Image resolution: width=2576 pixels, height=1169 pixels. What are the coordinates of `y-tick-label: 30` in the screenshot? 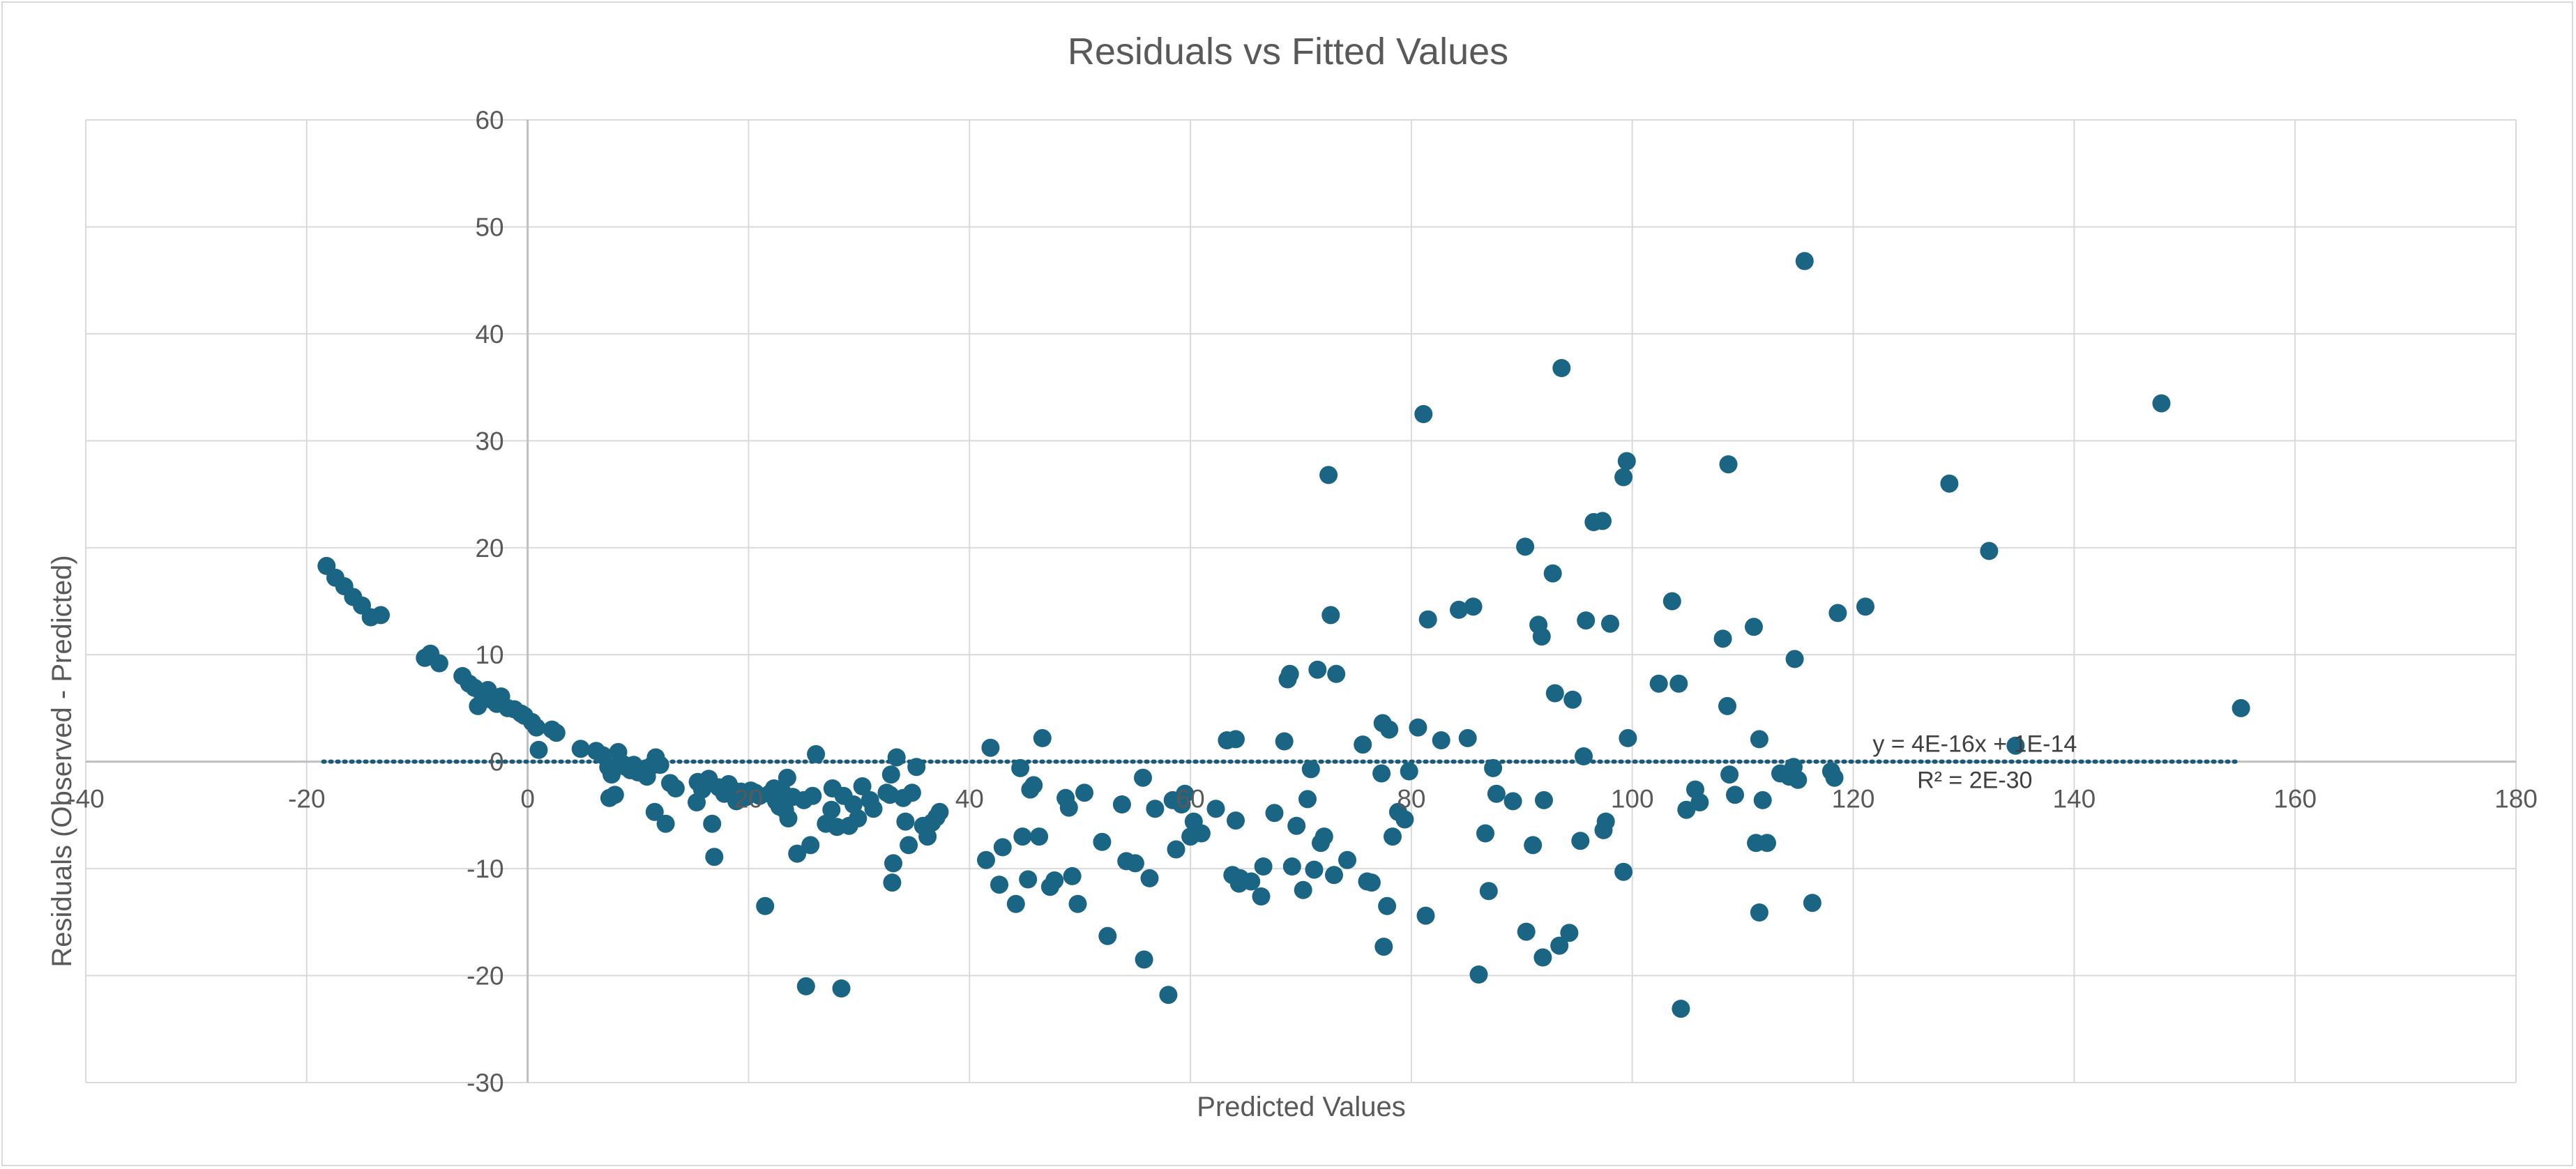 It's located at (489, 441).